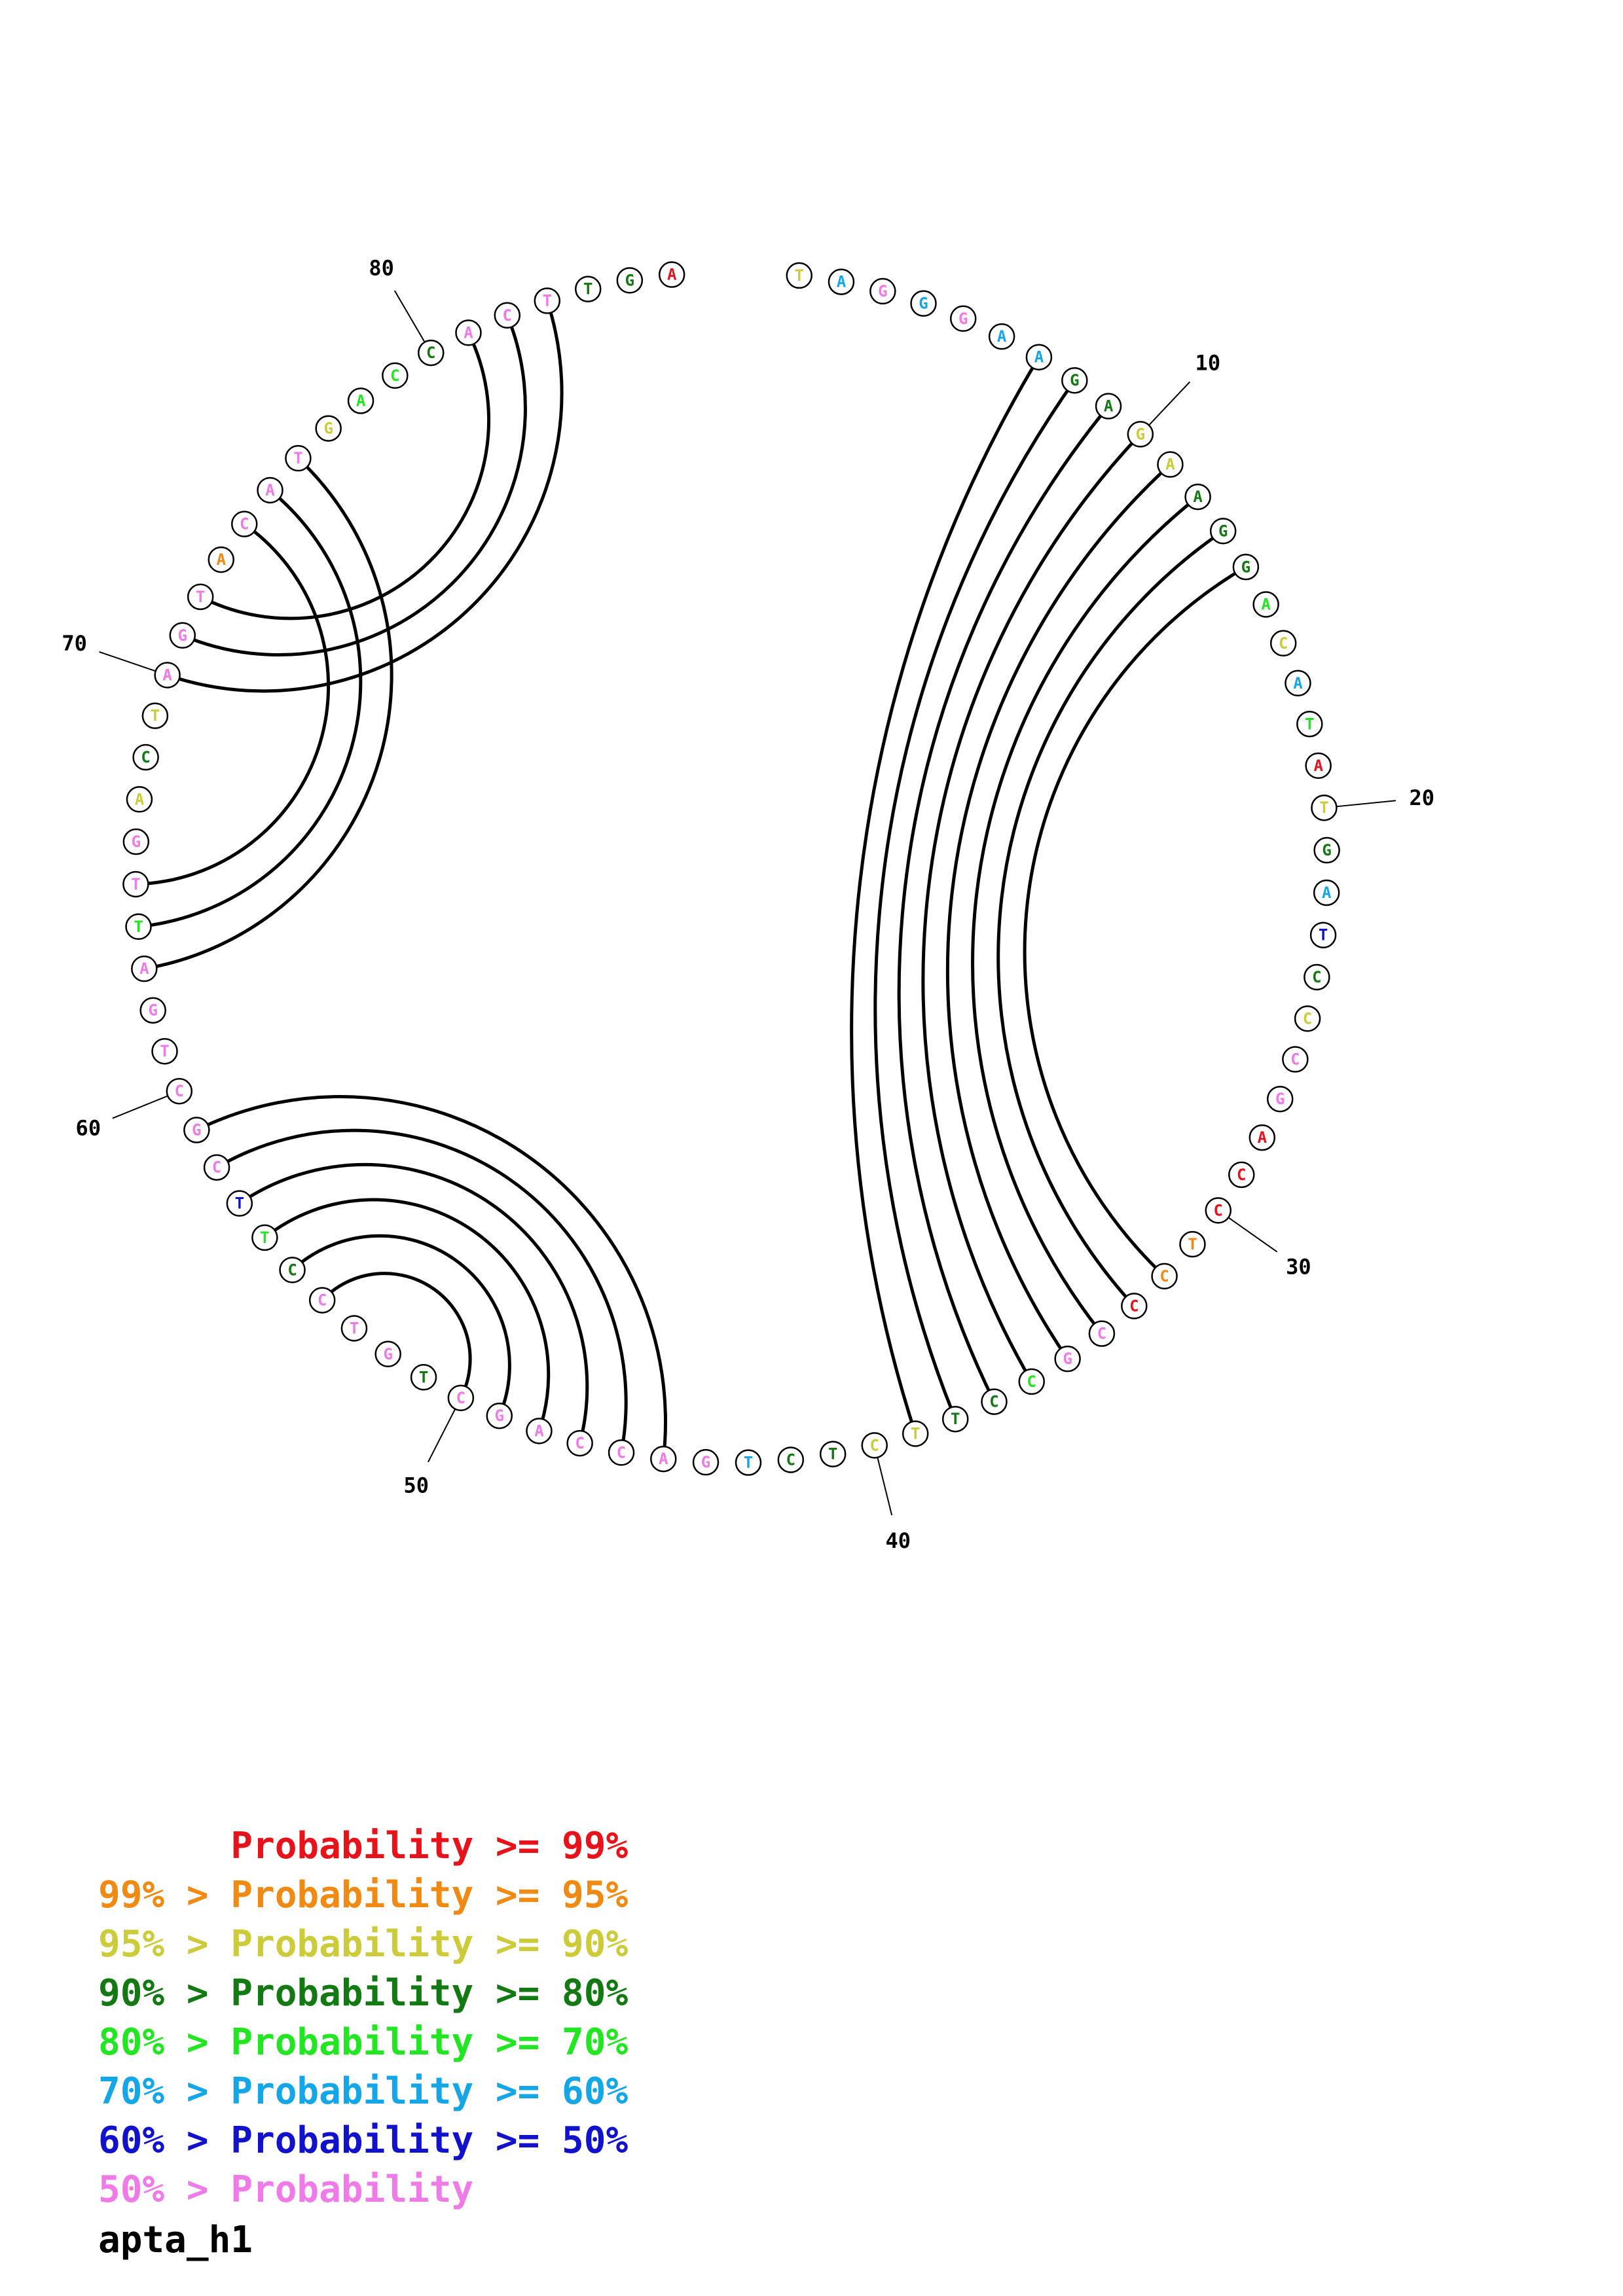  I want to click on tick-label: 80, so click(381, 268).